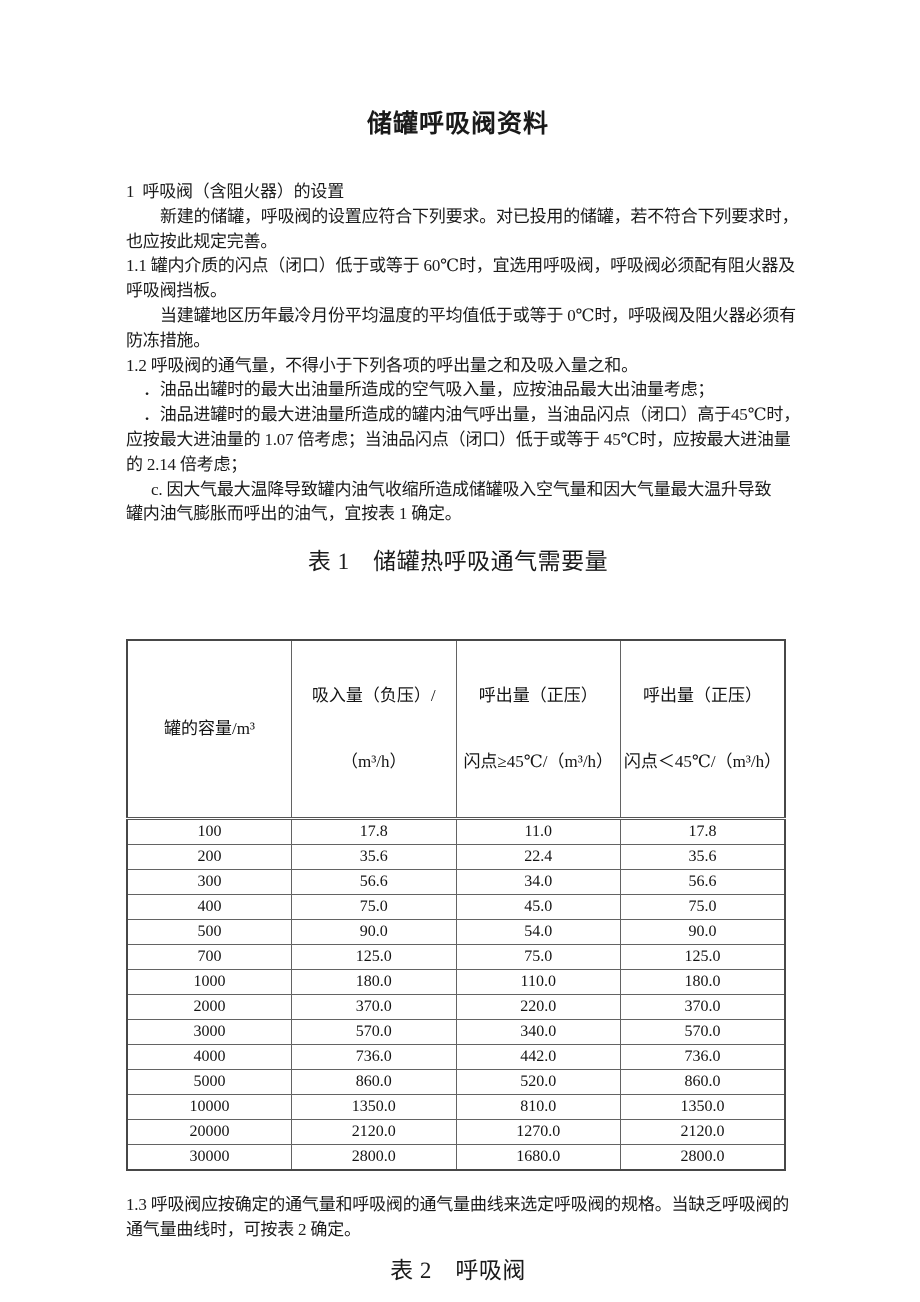 The width and height of the screenshot is (920, 1302). Describe the element at coordinates (294, 514) in the screenshot. I see `text-line: 罐内油气膨胀而呼出的油气，宜按表 1 确定。` at that location.